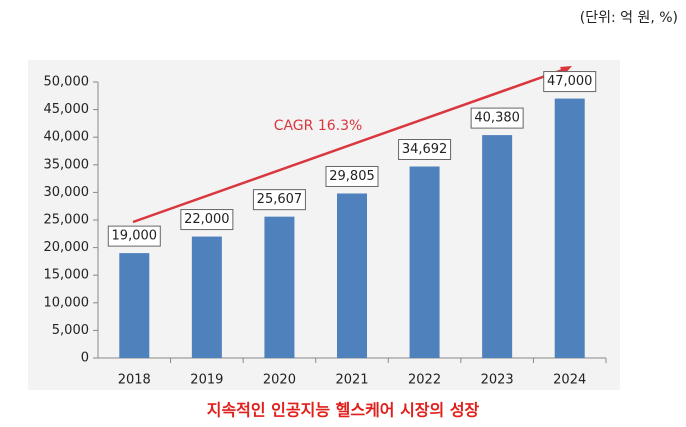 This screenshot has width=686, height=427. Describe the element at coordinates (67, 275) in the screenshot. I see `y-tick-label: 15,000` at that location.